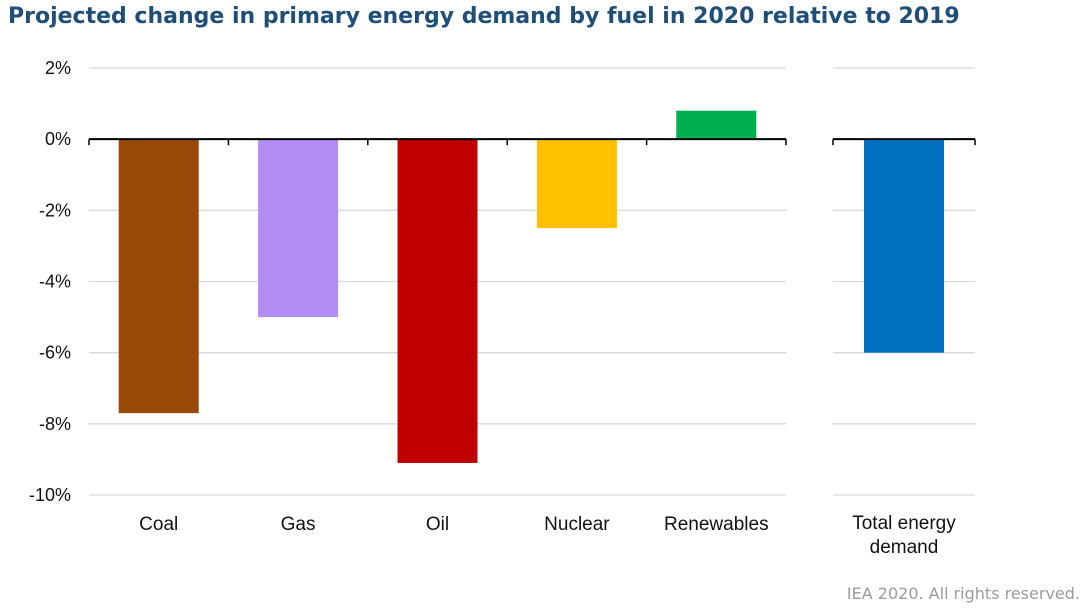 Image resolution: width=1090 pixels, height=613 pixels. Describe the element at coordinates (55, 282) in the screenshot. I see `y-tick-label: -4%` at that location.